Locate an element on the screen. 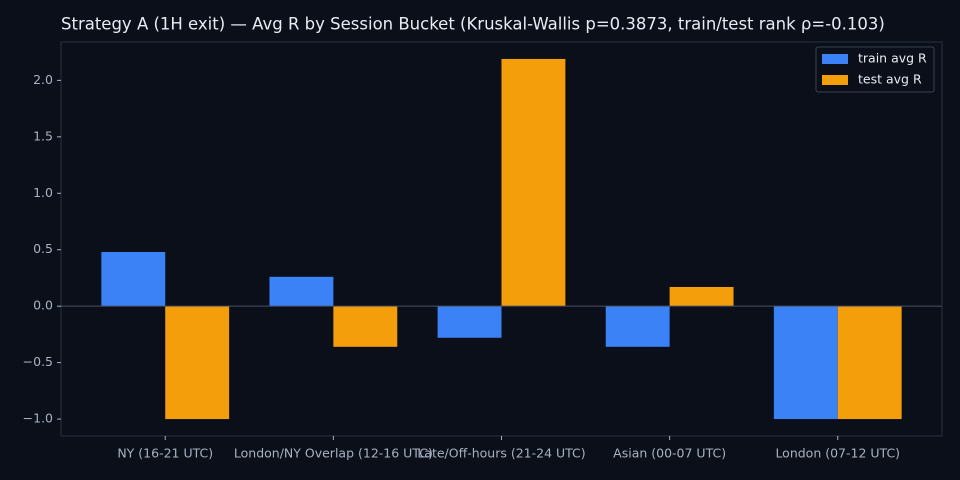 The image size is (960, 480). y-tick-label: 0.5 is located at coordinates (43, 248).